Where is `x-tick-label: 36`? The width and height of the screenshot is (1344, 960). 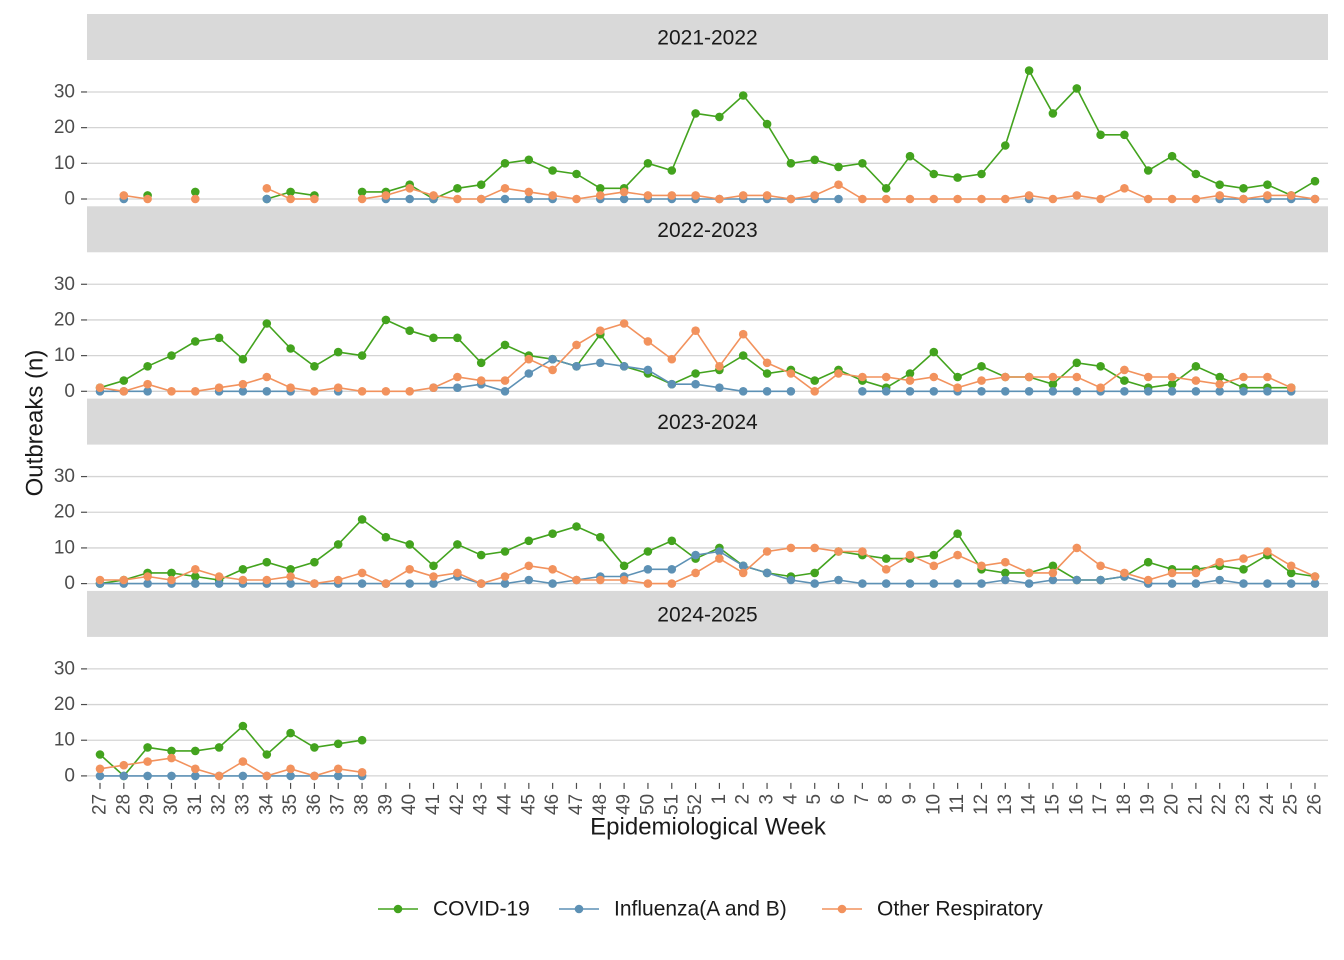 x-tick-label: 36 is located at coordinates (314, 804).